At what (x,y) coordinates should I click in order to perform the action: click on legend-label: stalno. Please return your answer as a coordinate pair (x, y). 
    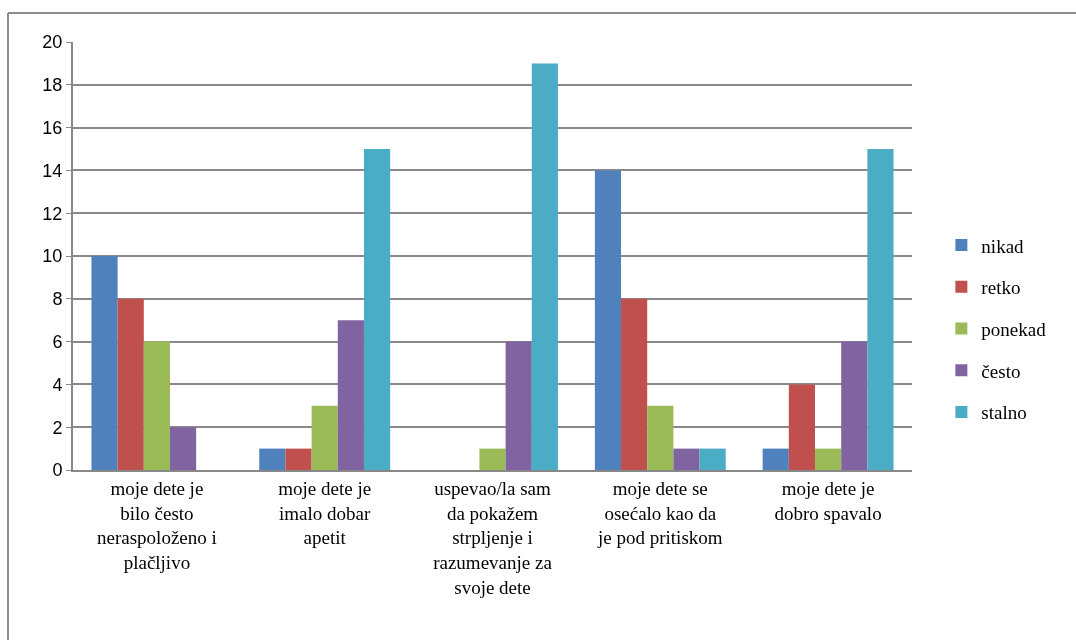
    Looking at the image, I should click on (1004, 413).